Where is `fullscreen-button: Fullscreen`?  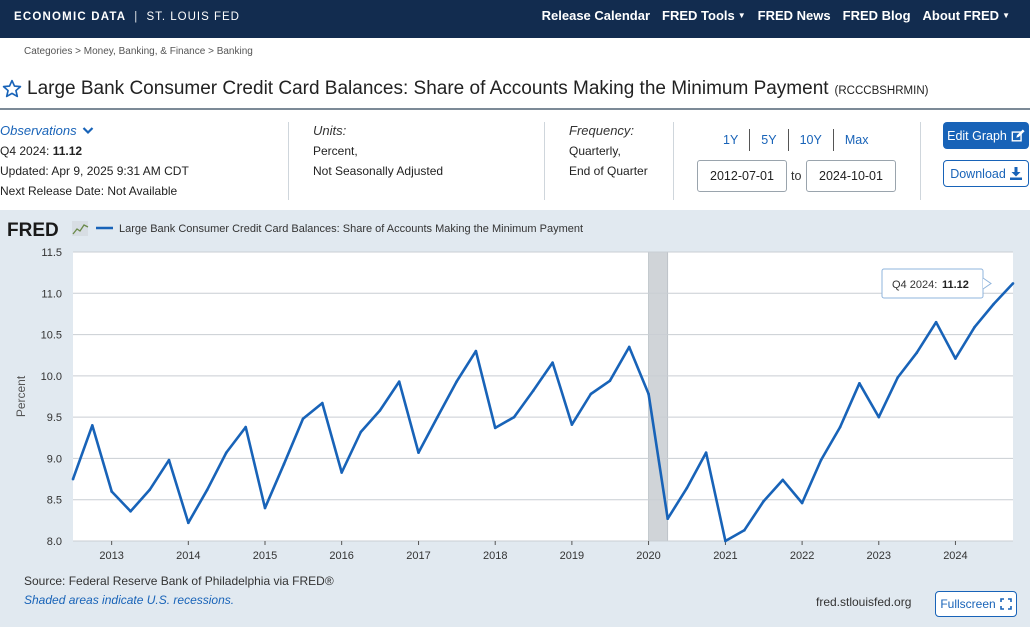
fullscreen-button: Fullscreen is located at coordinates (976, 604).